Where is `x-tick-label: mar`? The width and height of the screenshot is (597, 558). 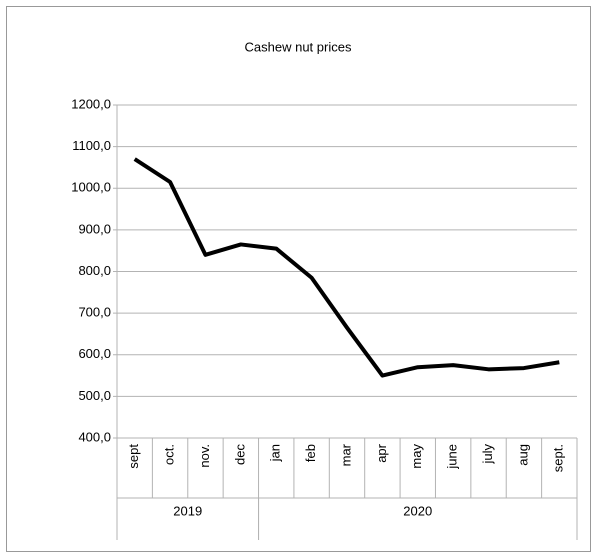 x-tick-label: mar is located at coordinates (345, 454).